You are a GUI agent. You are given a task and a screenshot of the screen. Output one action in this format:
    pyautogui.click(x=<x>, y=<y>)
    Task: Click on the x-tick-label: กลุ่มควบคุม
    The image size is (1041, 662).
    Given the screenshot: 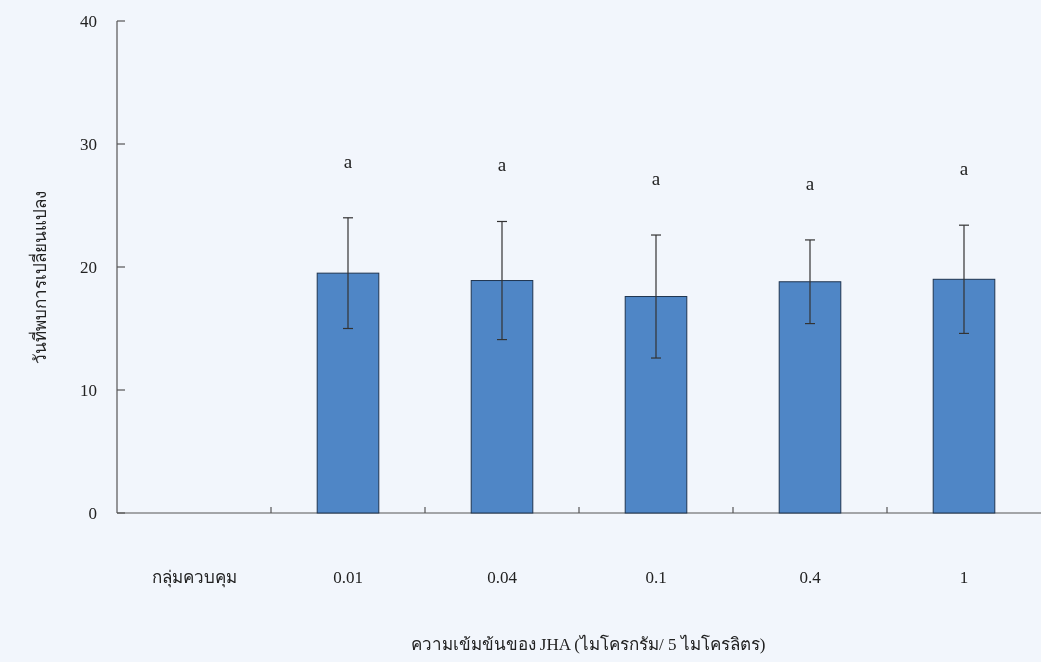 What is the action you would take?
    pyautogui.click(x=194, y=578)
    